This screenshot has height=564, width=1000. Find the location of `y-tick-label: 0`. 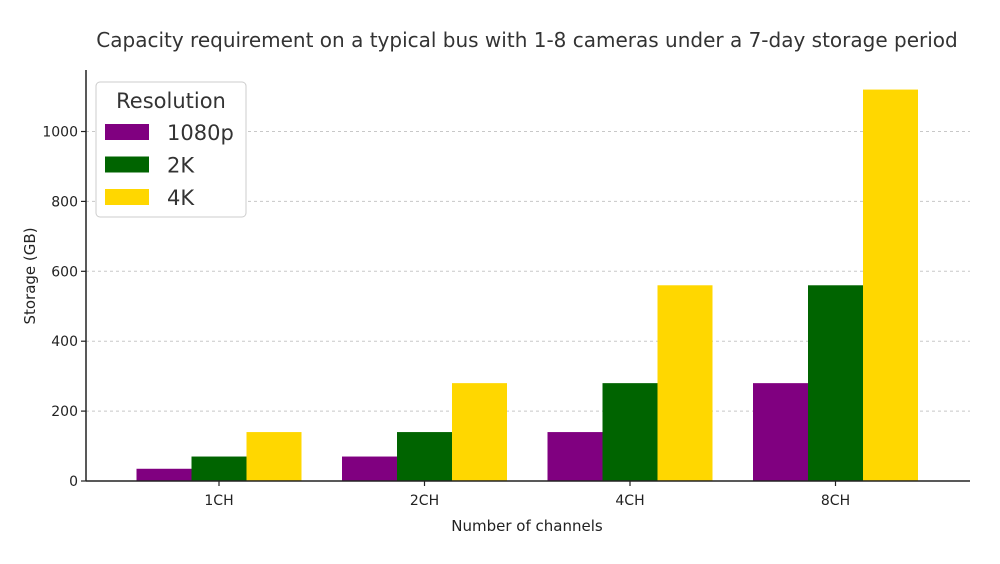

y-tick-label: 0 is located at coordinates (73, 482).